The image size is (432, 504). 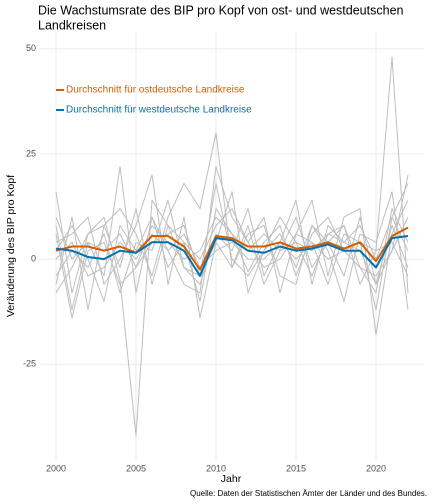 I want to click on y-tick-label: 50, so click(x=31, y=48).